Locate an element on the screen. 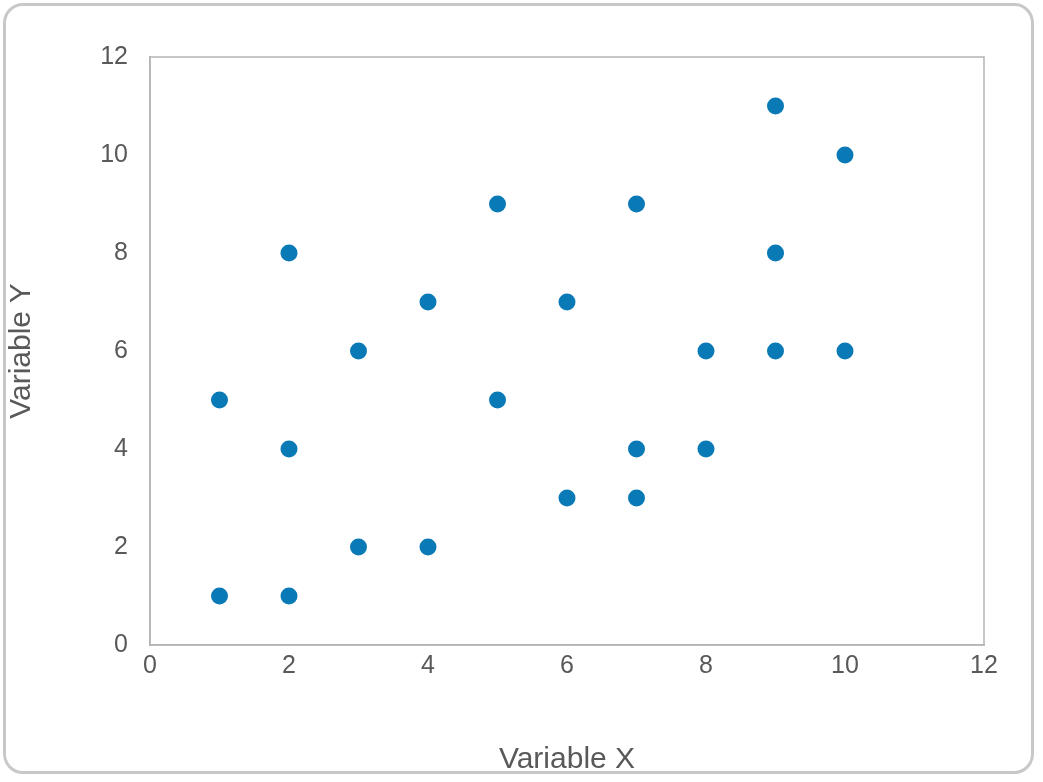  x-axis-title: Variable X is located at coordinates (567, 758).